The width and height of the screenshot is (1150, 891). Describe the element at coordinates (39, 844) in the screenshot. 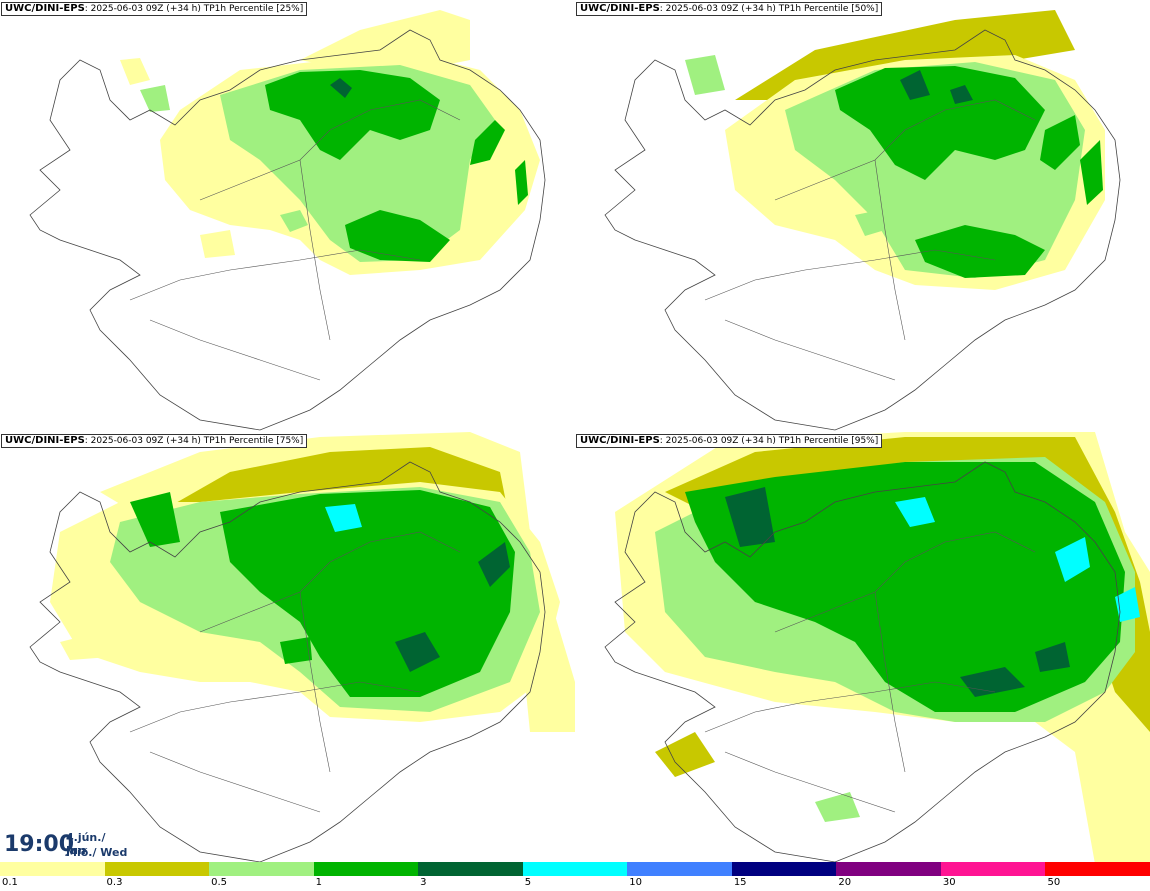

I see `valid-hour: 19:00` at that location.